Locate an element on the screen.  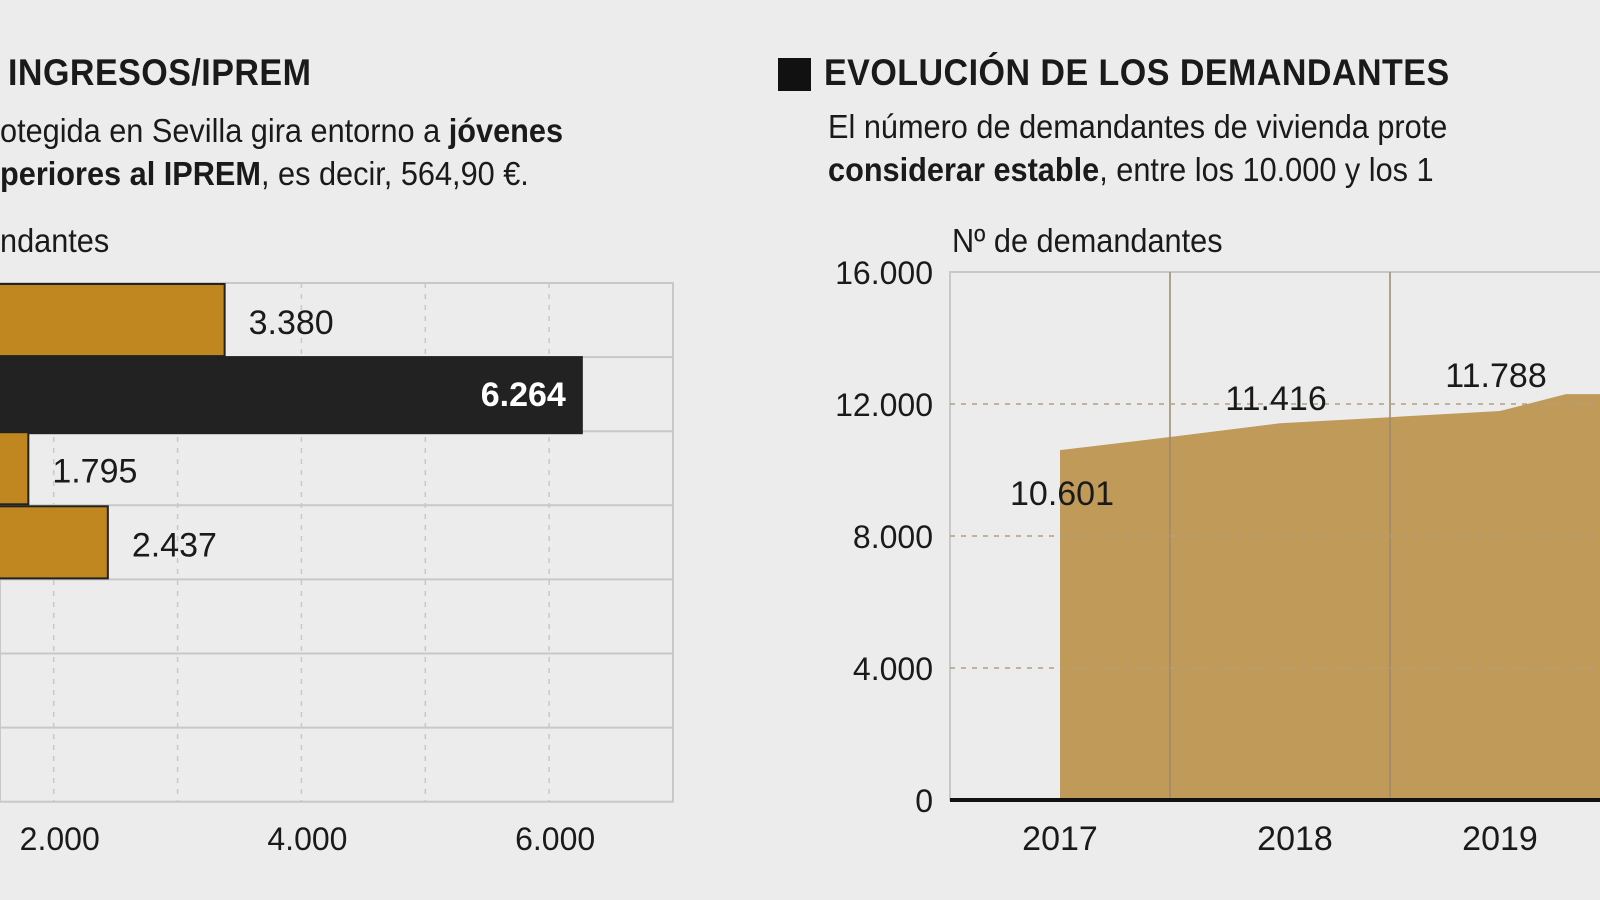
right-unit-label: Nº de demandantes is located at coordinates (1087, 240).